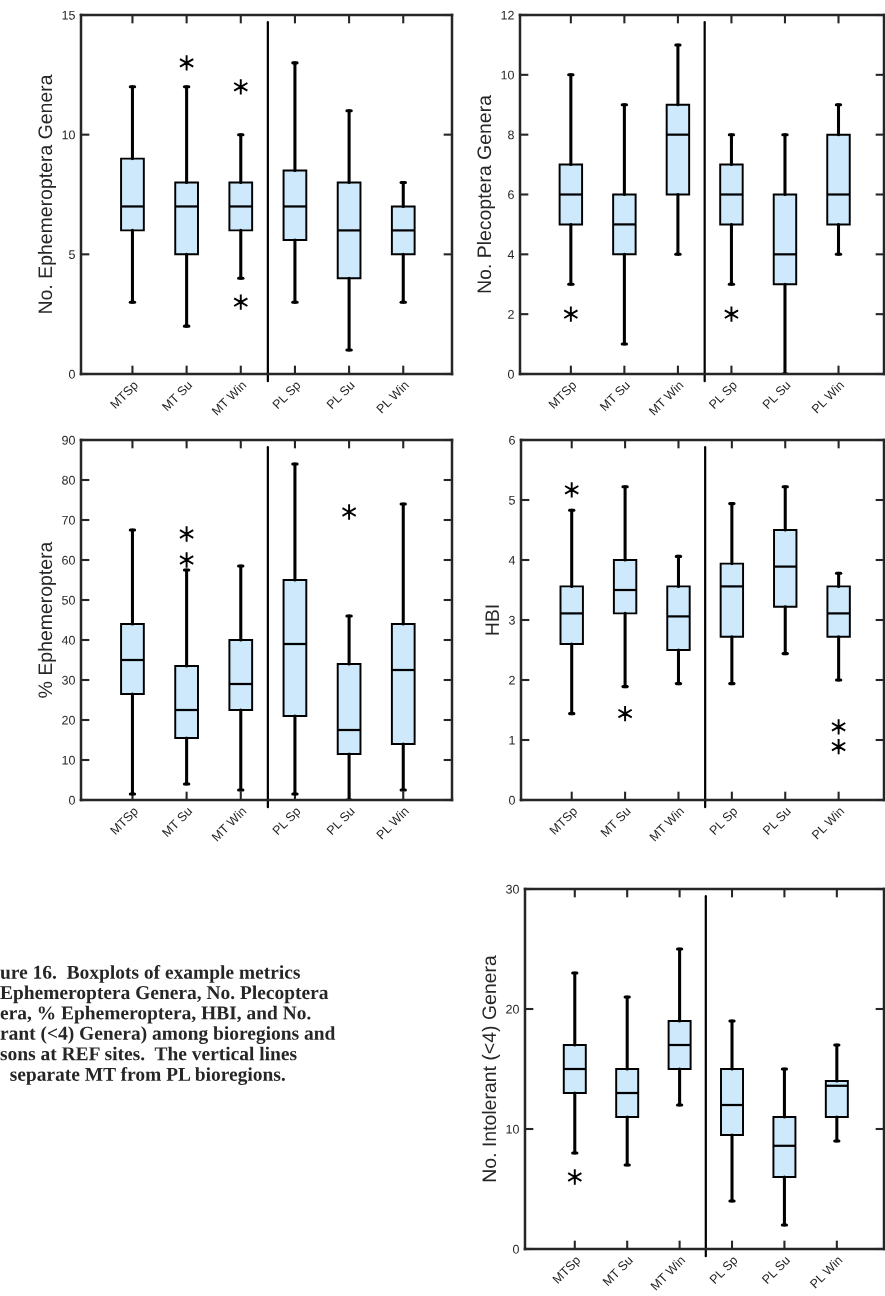 This screenshot has height=1296, width=885. I want to click on y-tick-label: 50, so click(68, 600).